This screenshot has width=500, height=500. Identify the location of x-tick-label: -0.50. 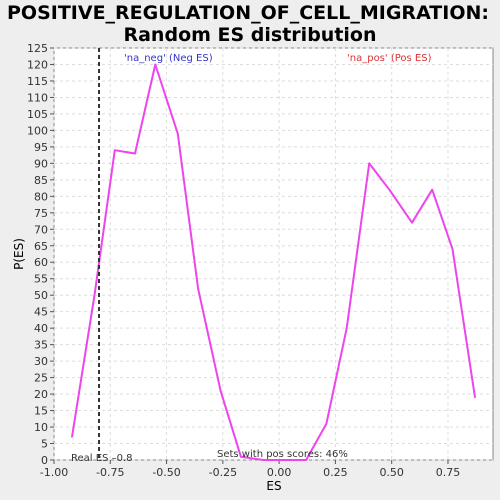
(166, 472).